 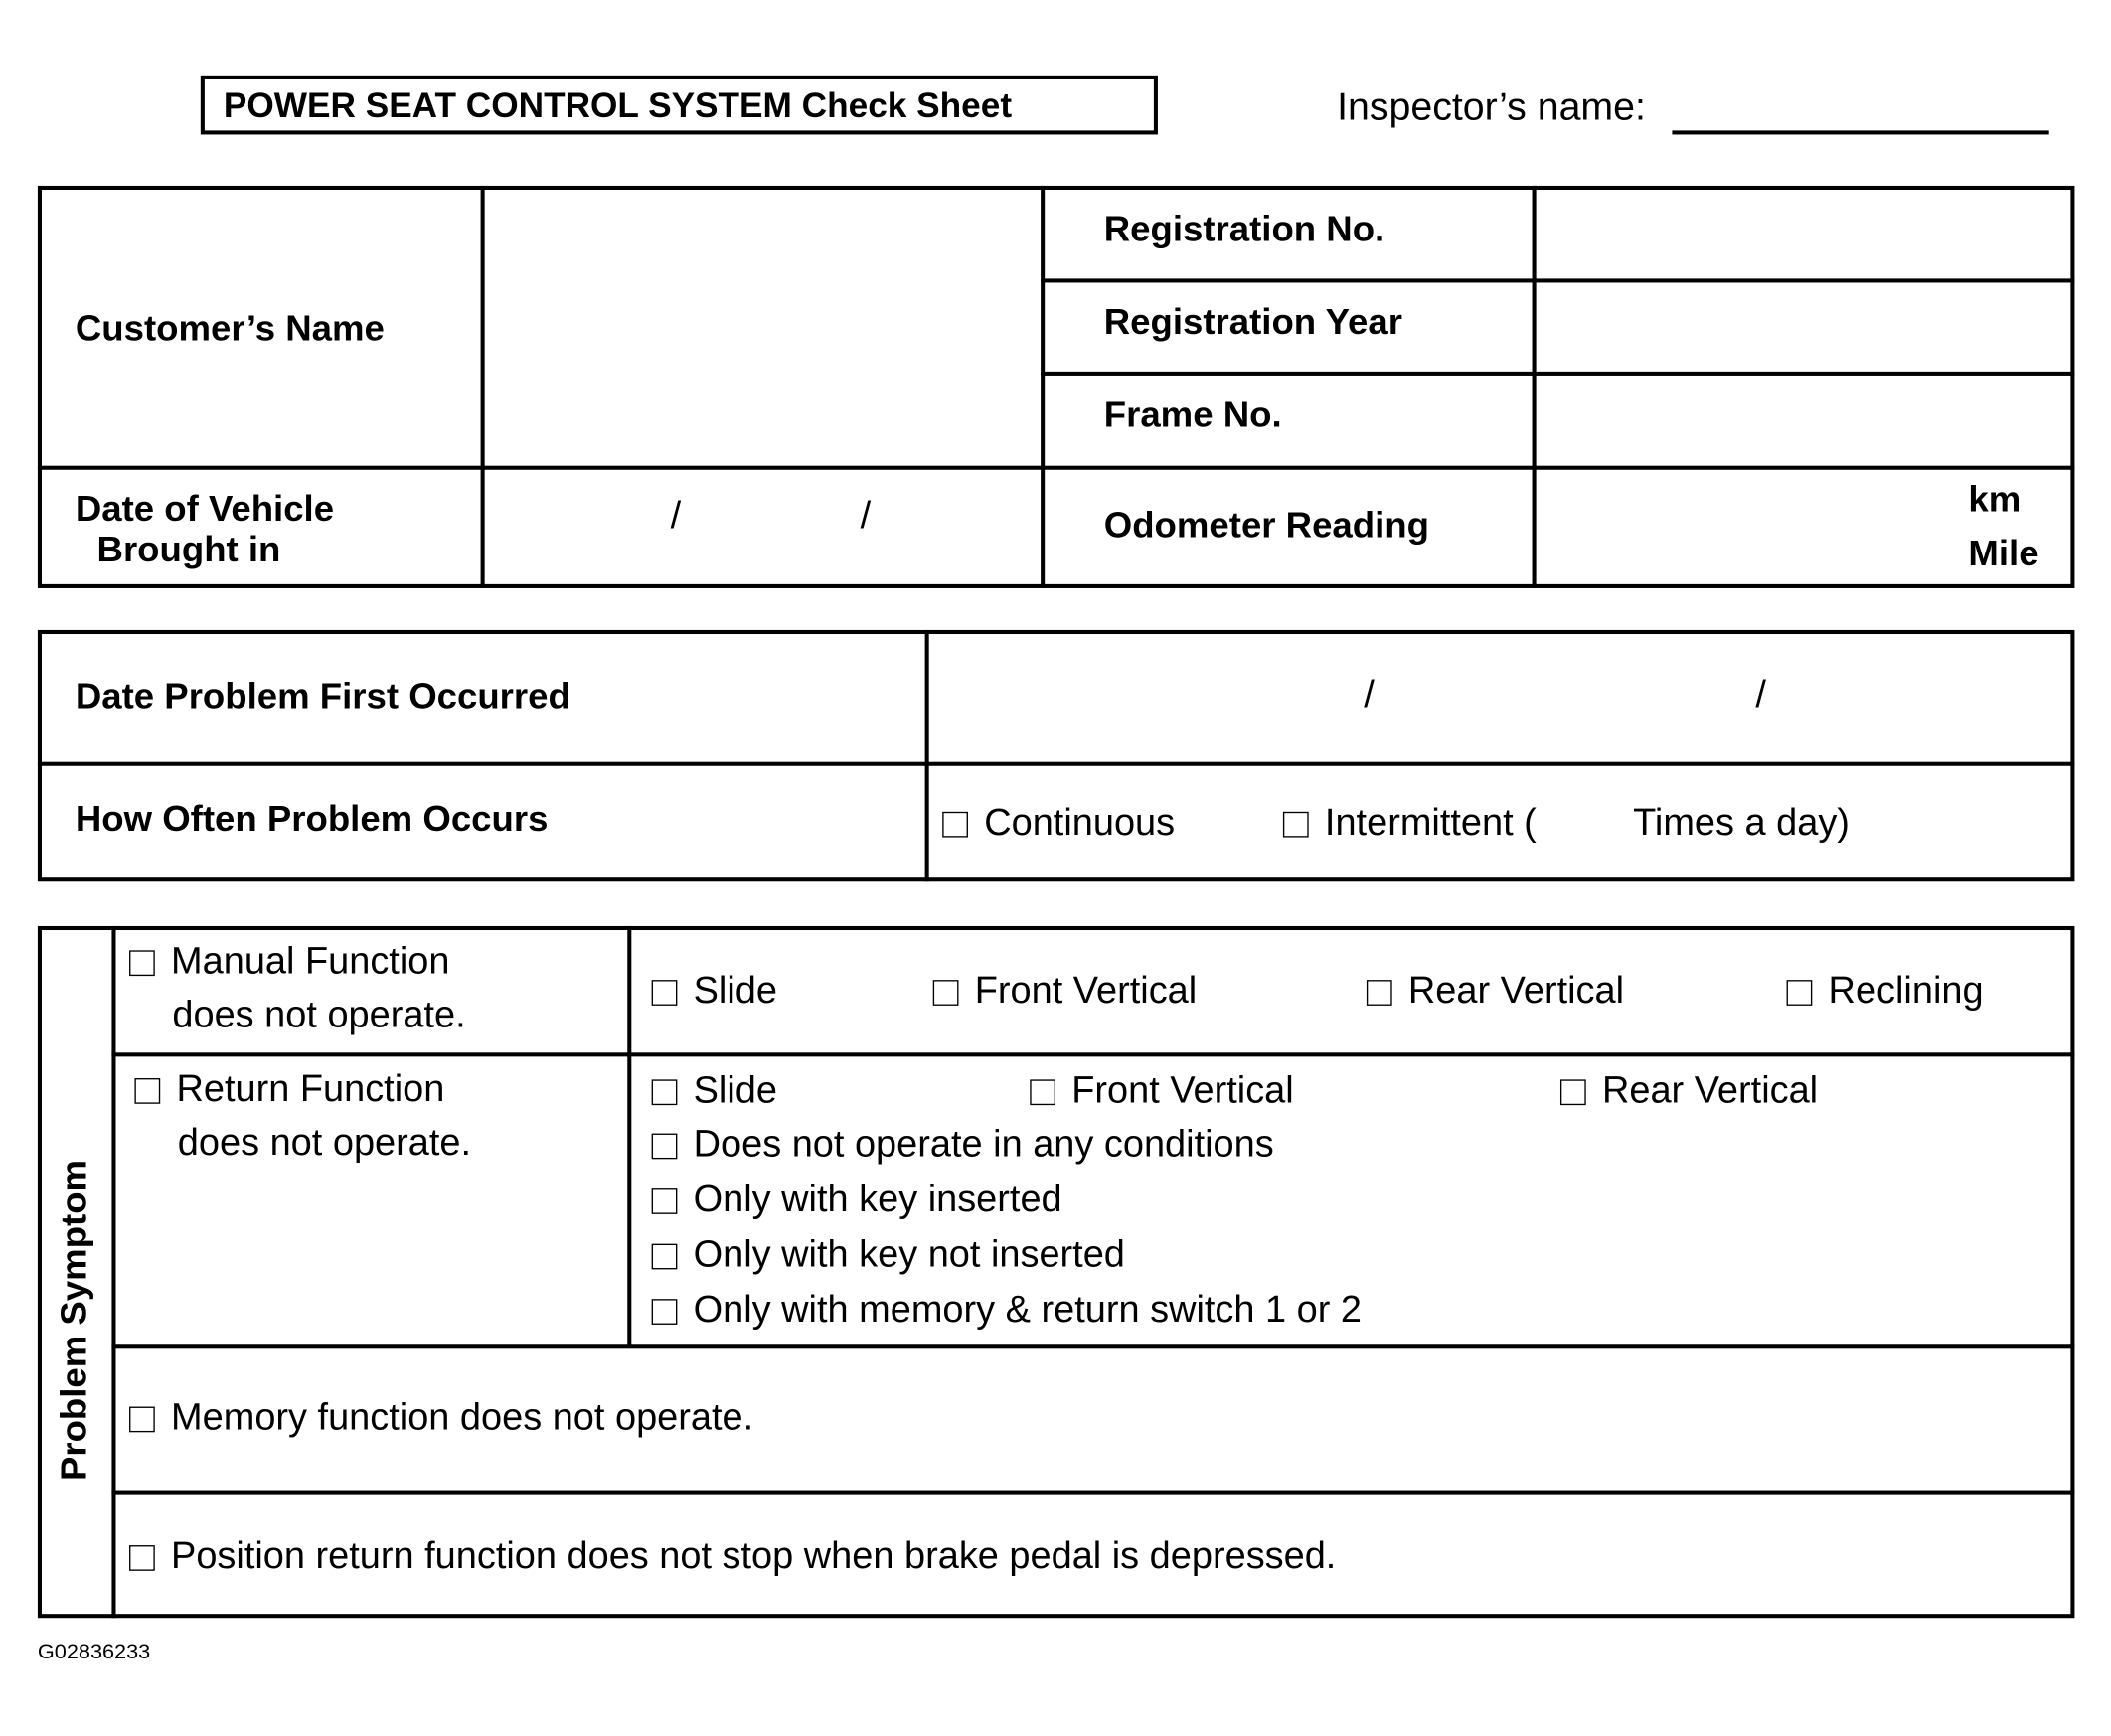 I want to click on frame-no-label: Frame No., so click(x=1192, y=414).